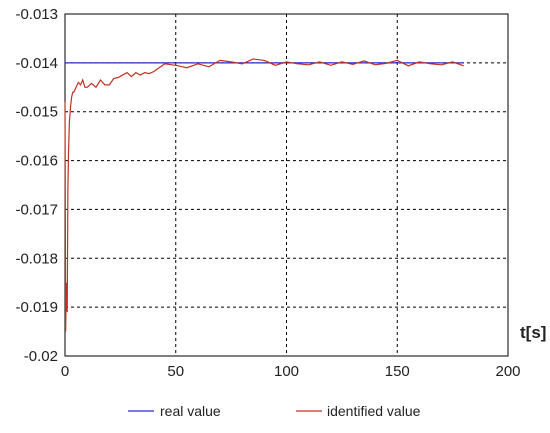 Image resolution: width=550 pixels, height=433 pixels. What do you see at coordinates (190, 411) in the screenshot?
I see `legend-label: real value` at bounding box center [190, 411].